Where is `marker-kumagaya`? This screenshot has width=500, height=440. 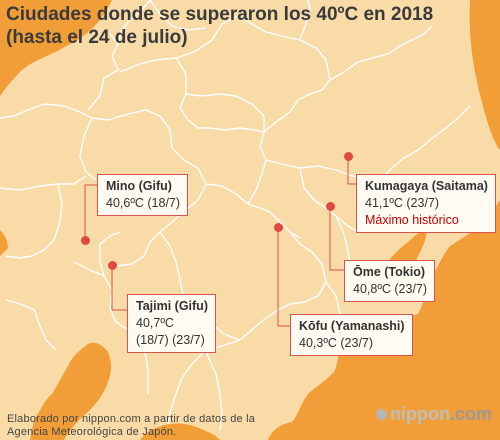 marker-kumagaya is located at coordinates (348, 156).